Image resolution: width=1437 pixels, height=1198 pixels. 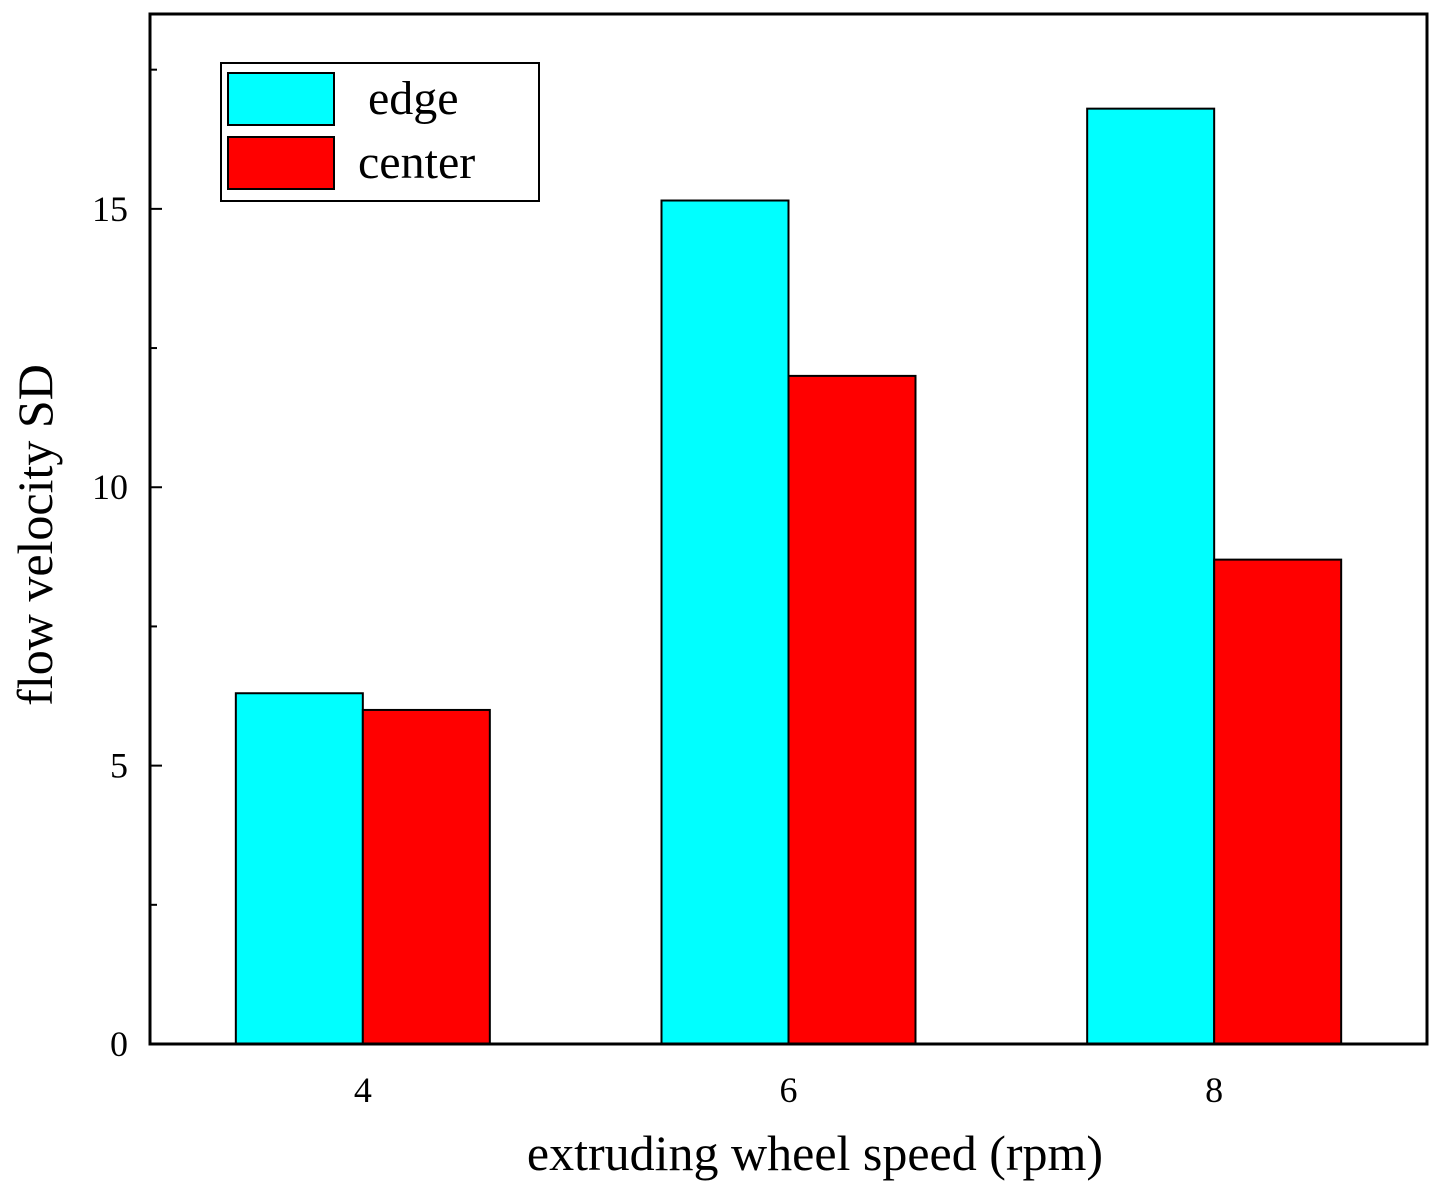 I want to click on y-tick-label: 15, so click(x=110, y=209).